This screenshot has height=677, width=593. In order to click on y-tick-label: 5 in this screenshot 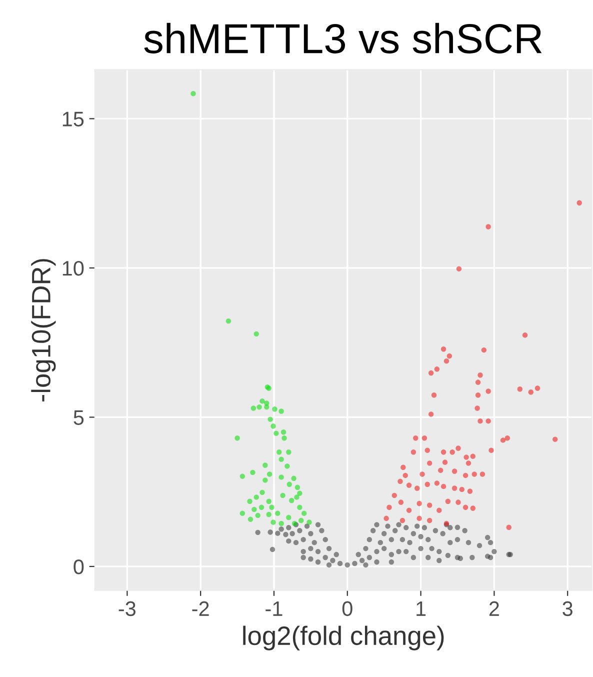, I will do `click(79, 417)`.